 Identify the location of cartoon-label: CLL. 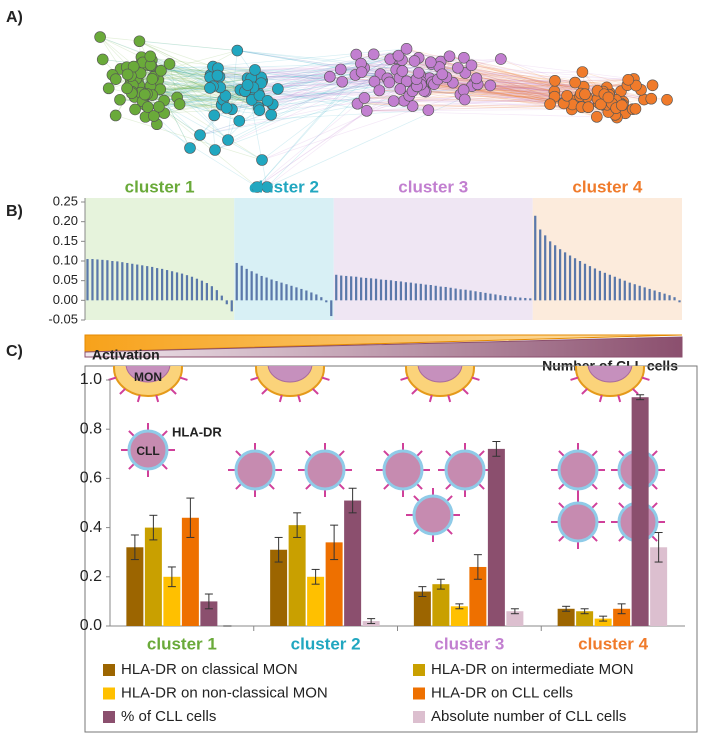
(147, 451).